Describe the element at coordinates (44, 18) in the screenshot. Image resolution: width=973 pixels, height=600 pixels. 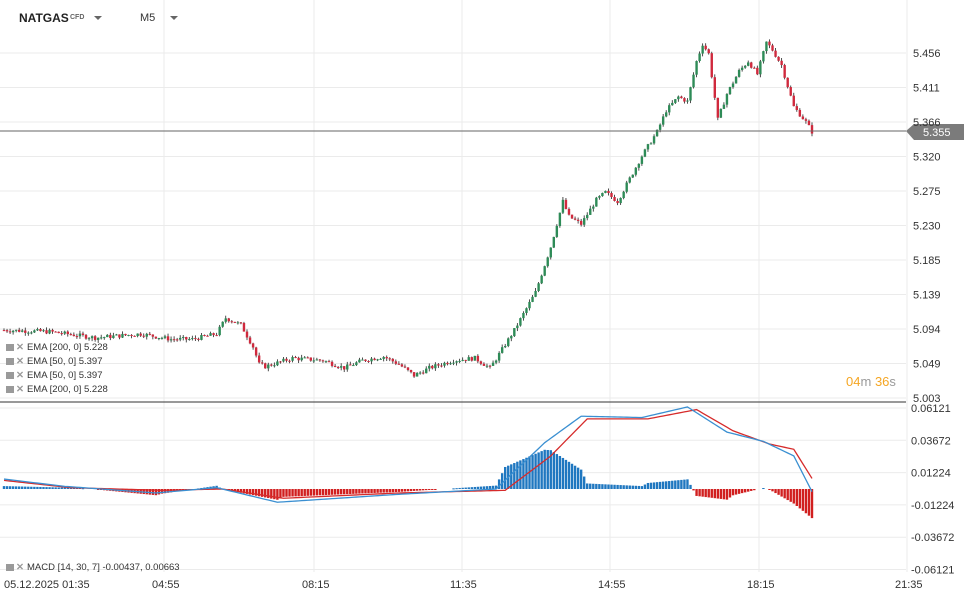
I see `symbol-label: NATGAS` at that location.